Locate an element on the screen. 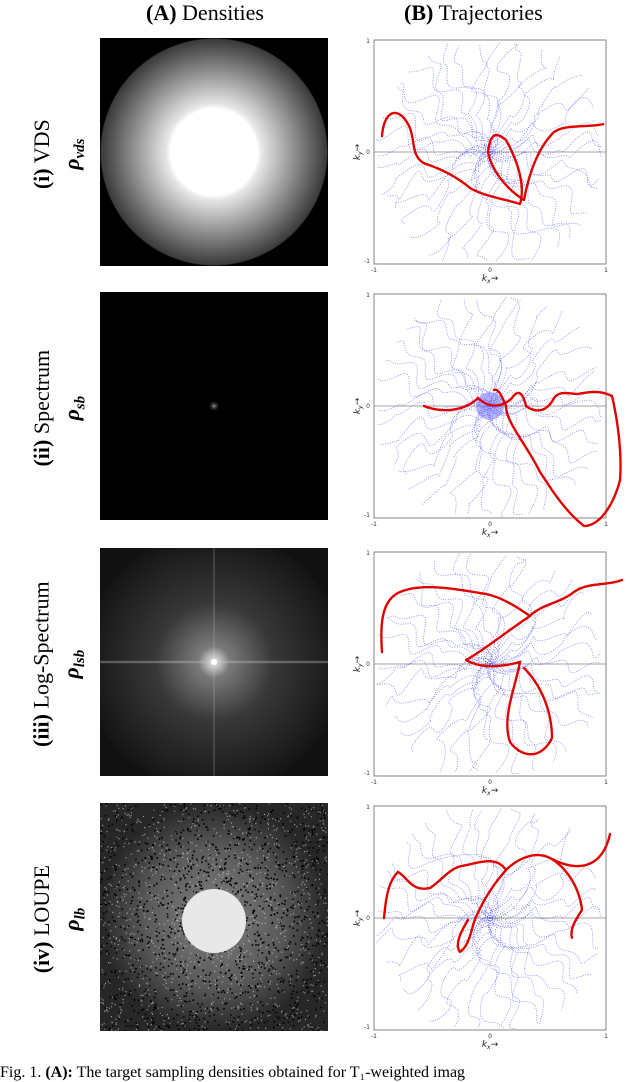  column-header-trajectories: (B) Trajectories is located at coordinates (473, 13).